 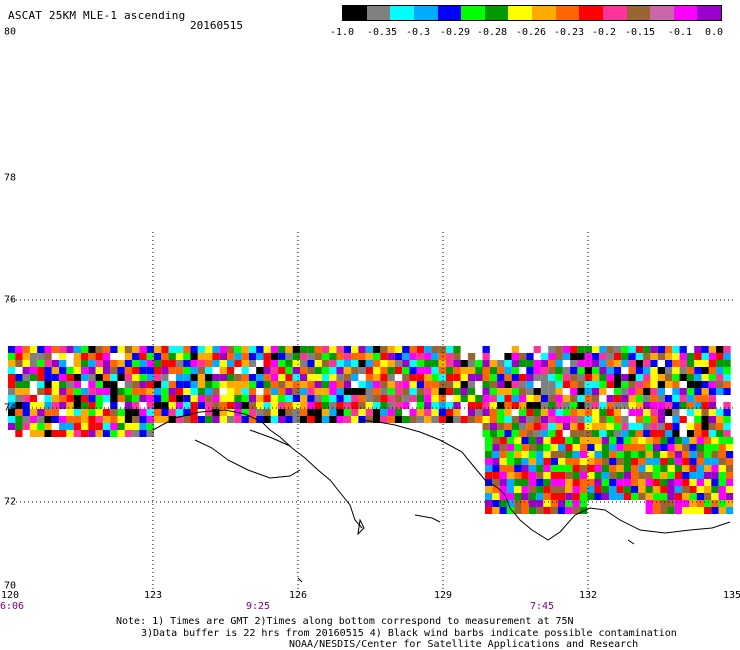 What do you see at coordinates (496, 13) in the screenshot?
I see `scale-swatch` at bounding box center [496, 13].